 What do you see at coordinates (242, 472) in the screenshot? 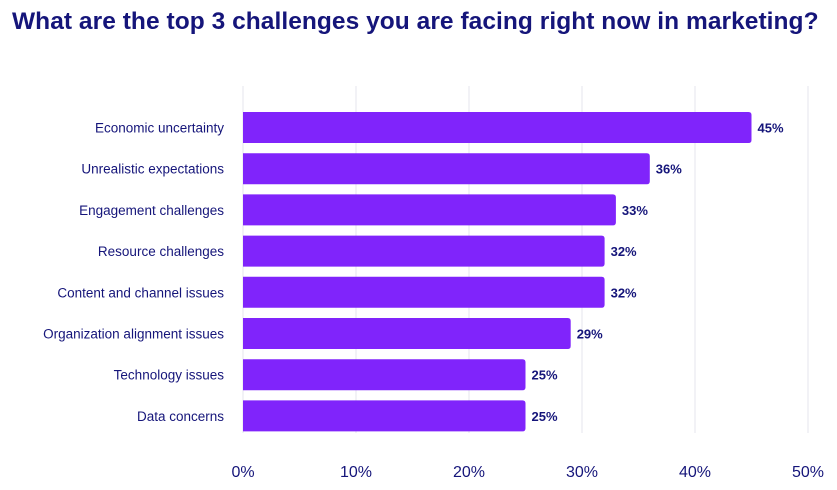
I see `x-tick-label: 0%` at bounding box center [242, 472].